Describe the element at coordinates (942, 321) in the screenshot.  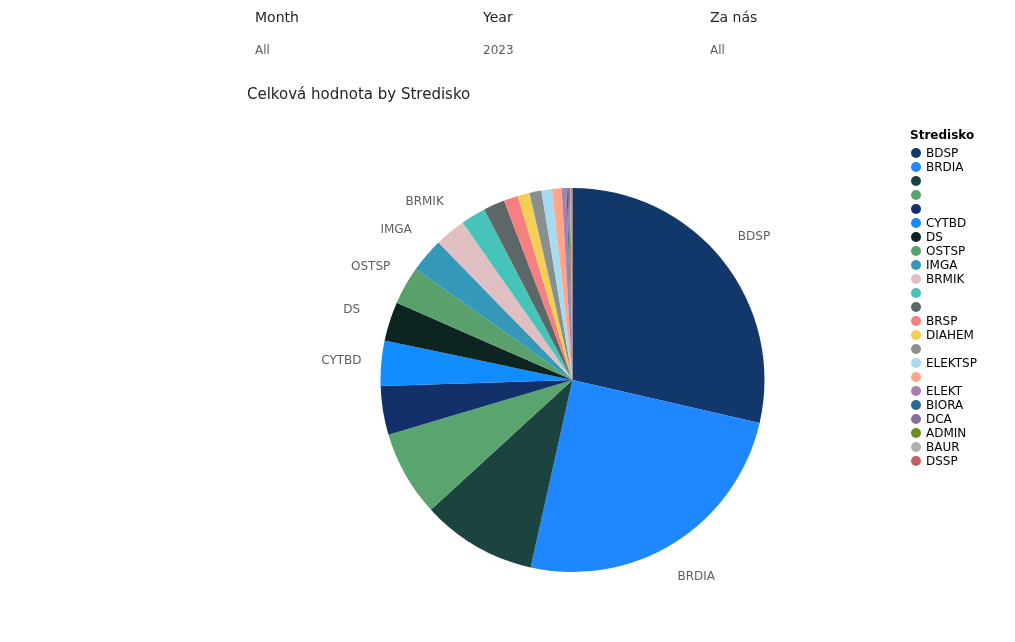
I see `legend-label: BRSP` at that location.